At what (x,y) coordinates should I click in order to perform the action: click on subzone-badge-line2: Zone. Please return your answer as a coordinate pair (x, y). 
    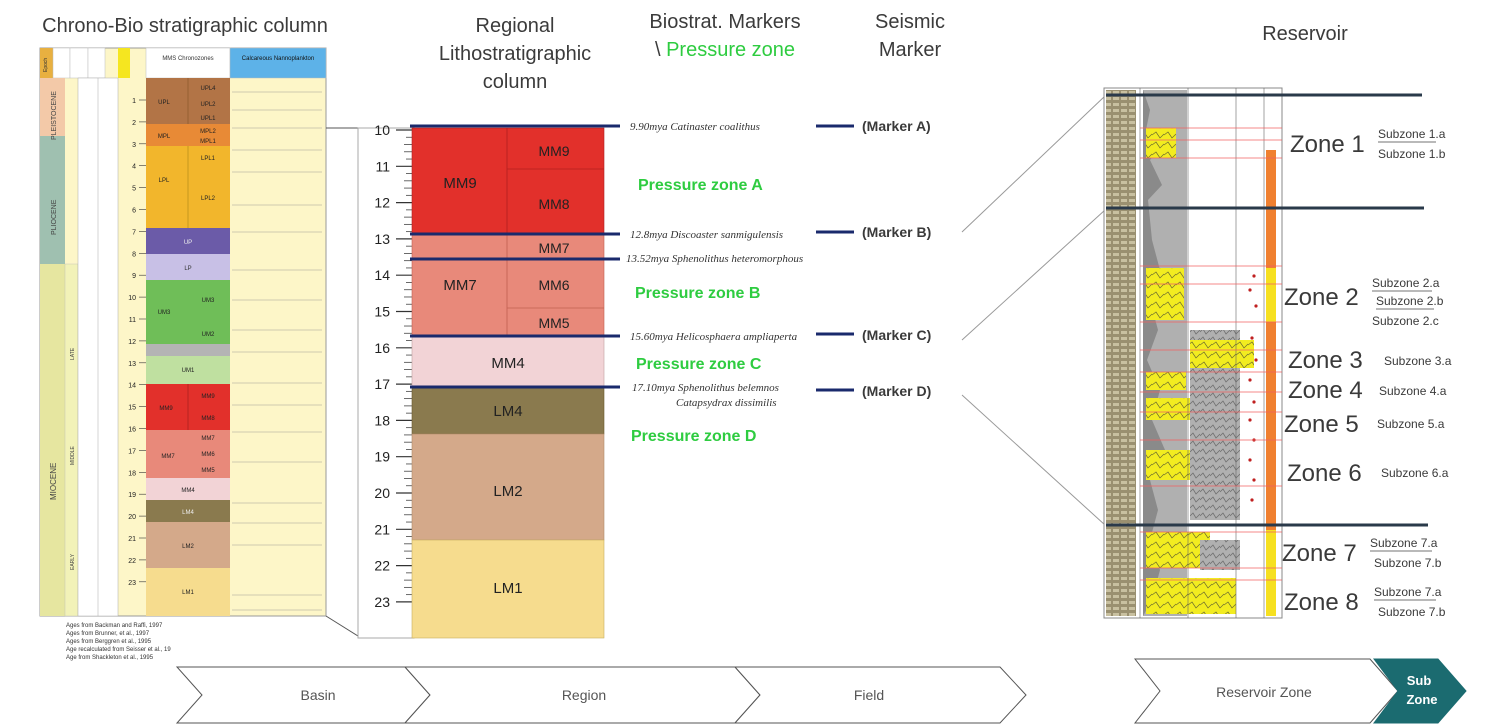
    Looking at the image, I should click on (1421, 699).